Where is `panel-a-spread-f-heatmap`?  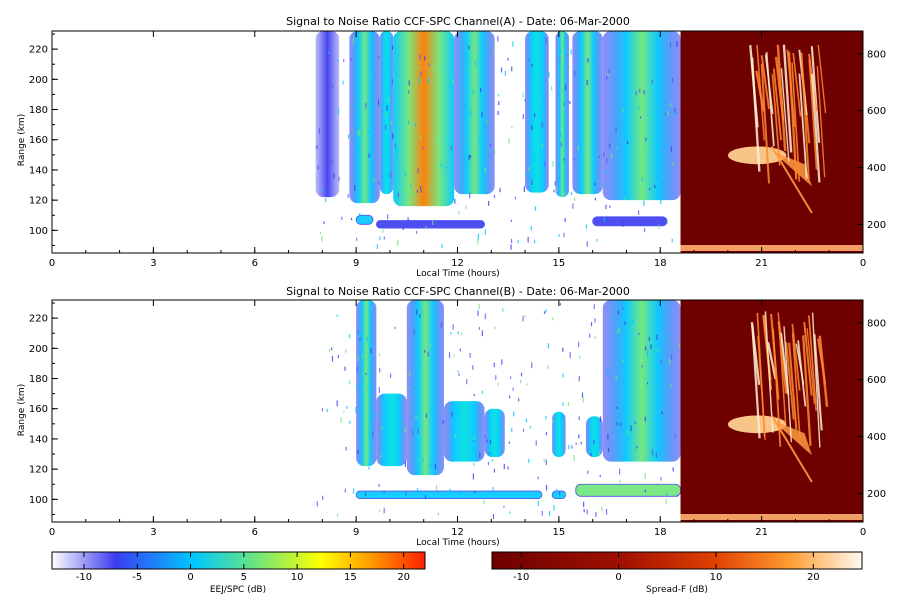 panel-a-spread-f-heatmap is located at coordinates (771, 142).